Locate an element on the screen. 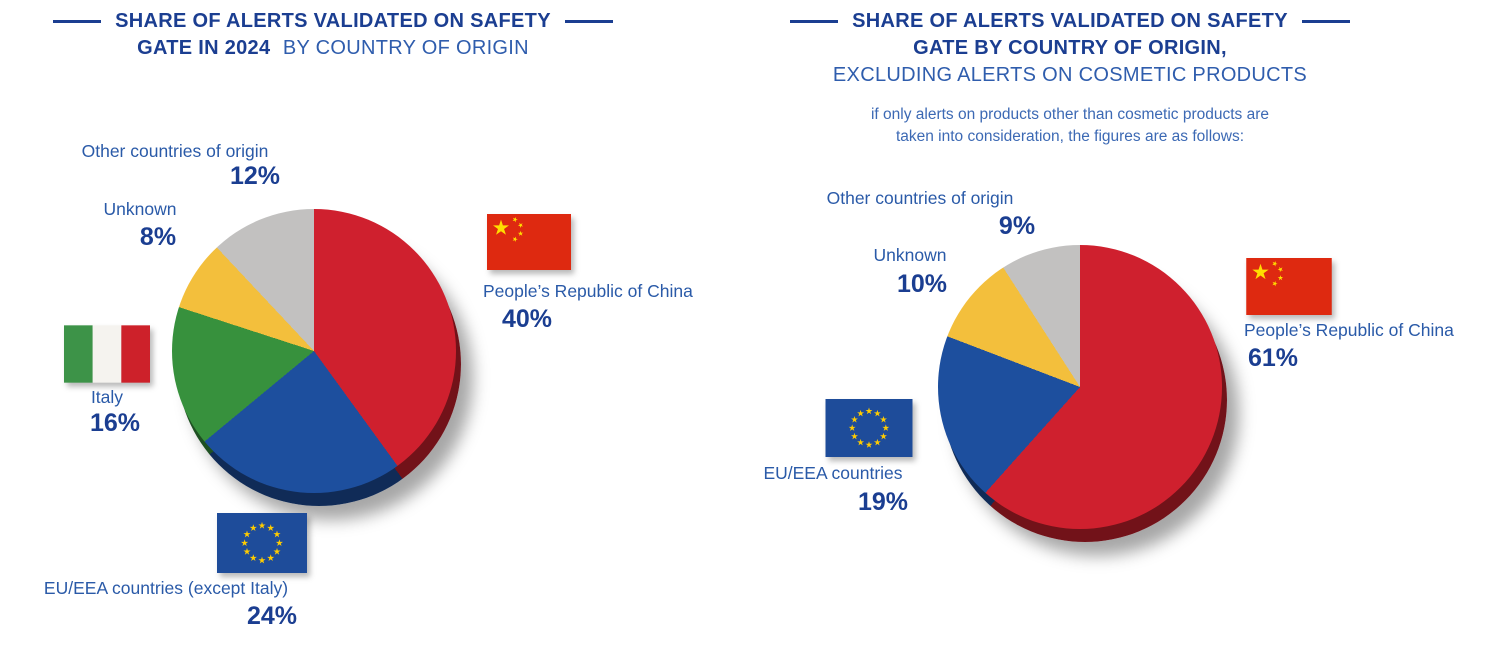 The image size is (1504, 649). left-label-italy-percent: 16% is located at coordinates (115, 423).